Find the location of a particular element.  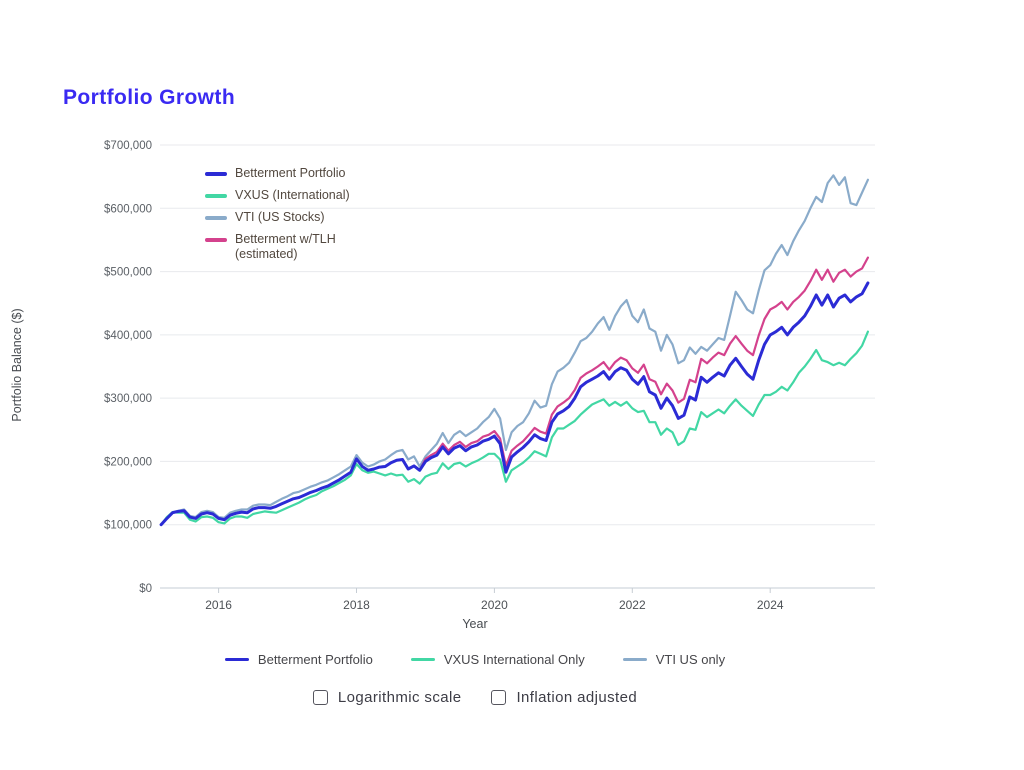

x-tick-label: 2016 is located at coordinates (218, 605).